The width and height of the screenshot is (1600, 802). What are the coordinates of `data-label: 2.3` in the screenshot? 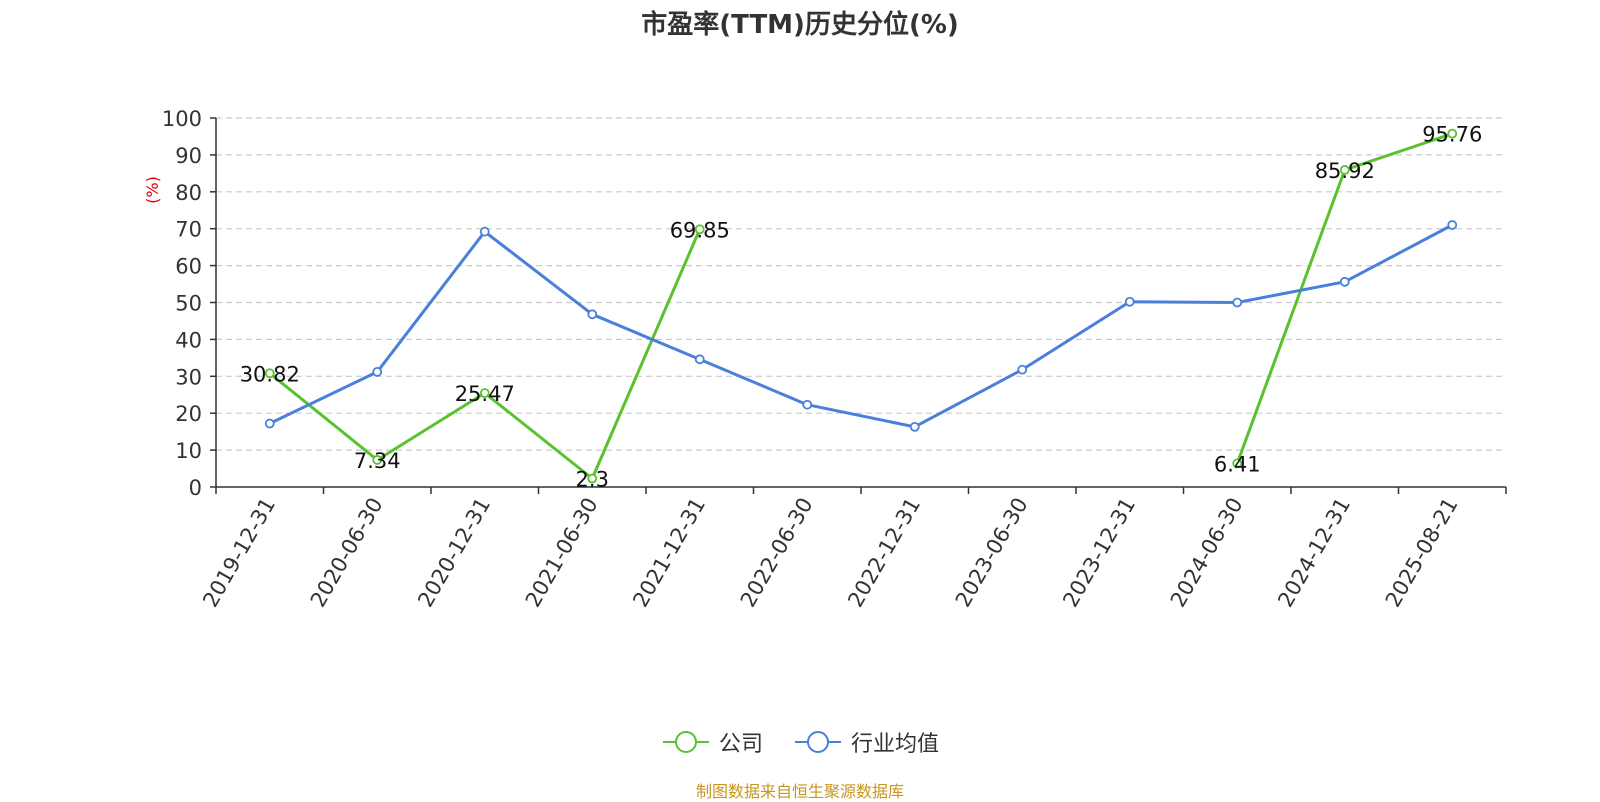 It's located at (592, 480).